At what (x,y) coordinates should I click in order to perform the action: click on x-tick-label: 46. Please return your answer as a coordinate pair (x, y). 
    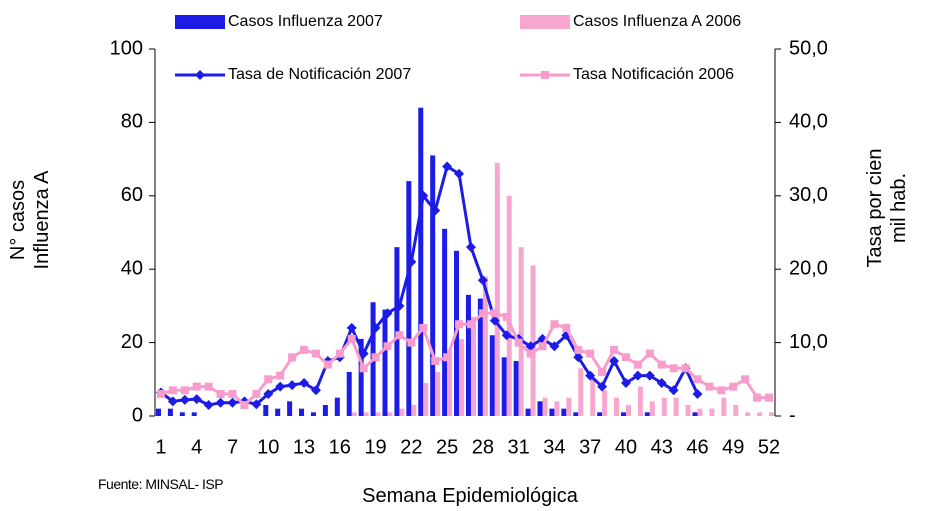
    Looking at the image, I should click on (697, 447).